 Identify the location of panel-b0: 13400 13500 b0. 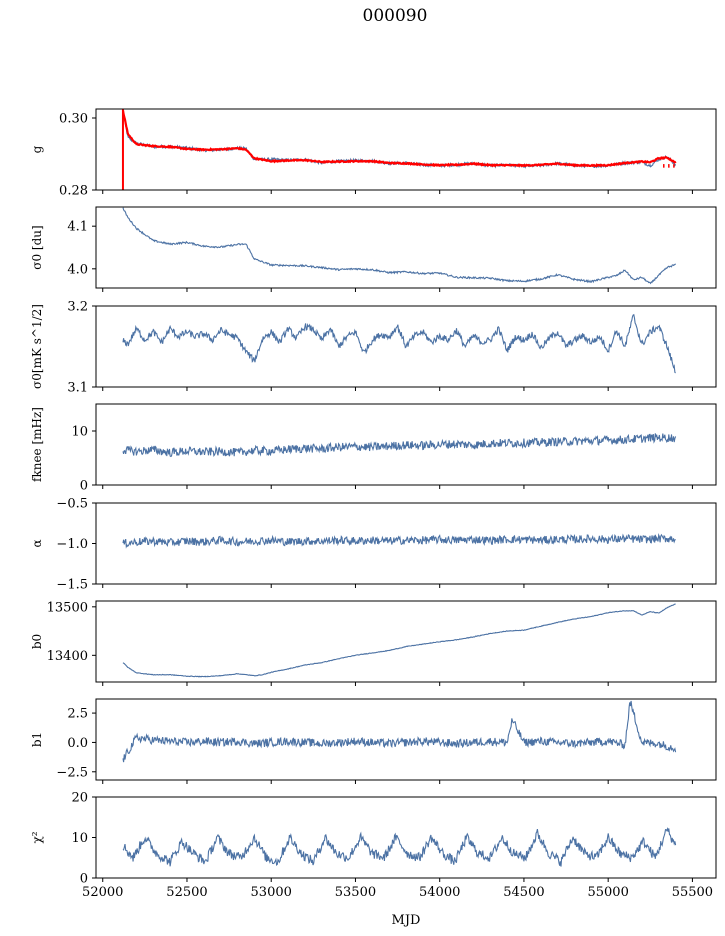
(373, 643).